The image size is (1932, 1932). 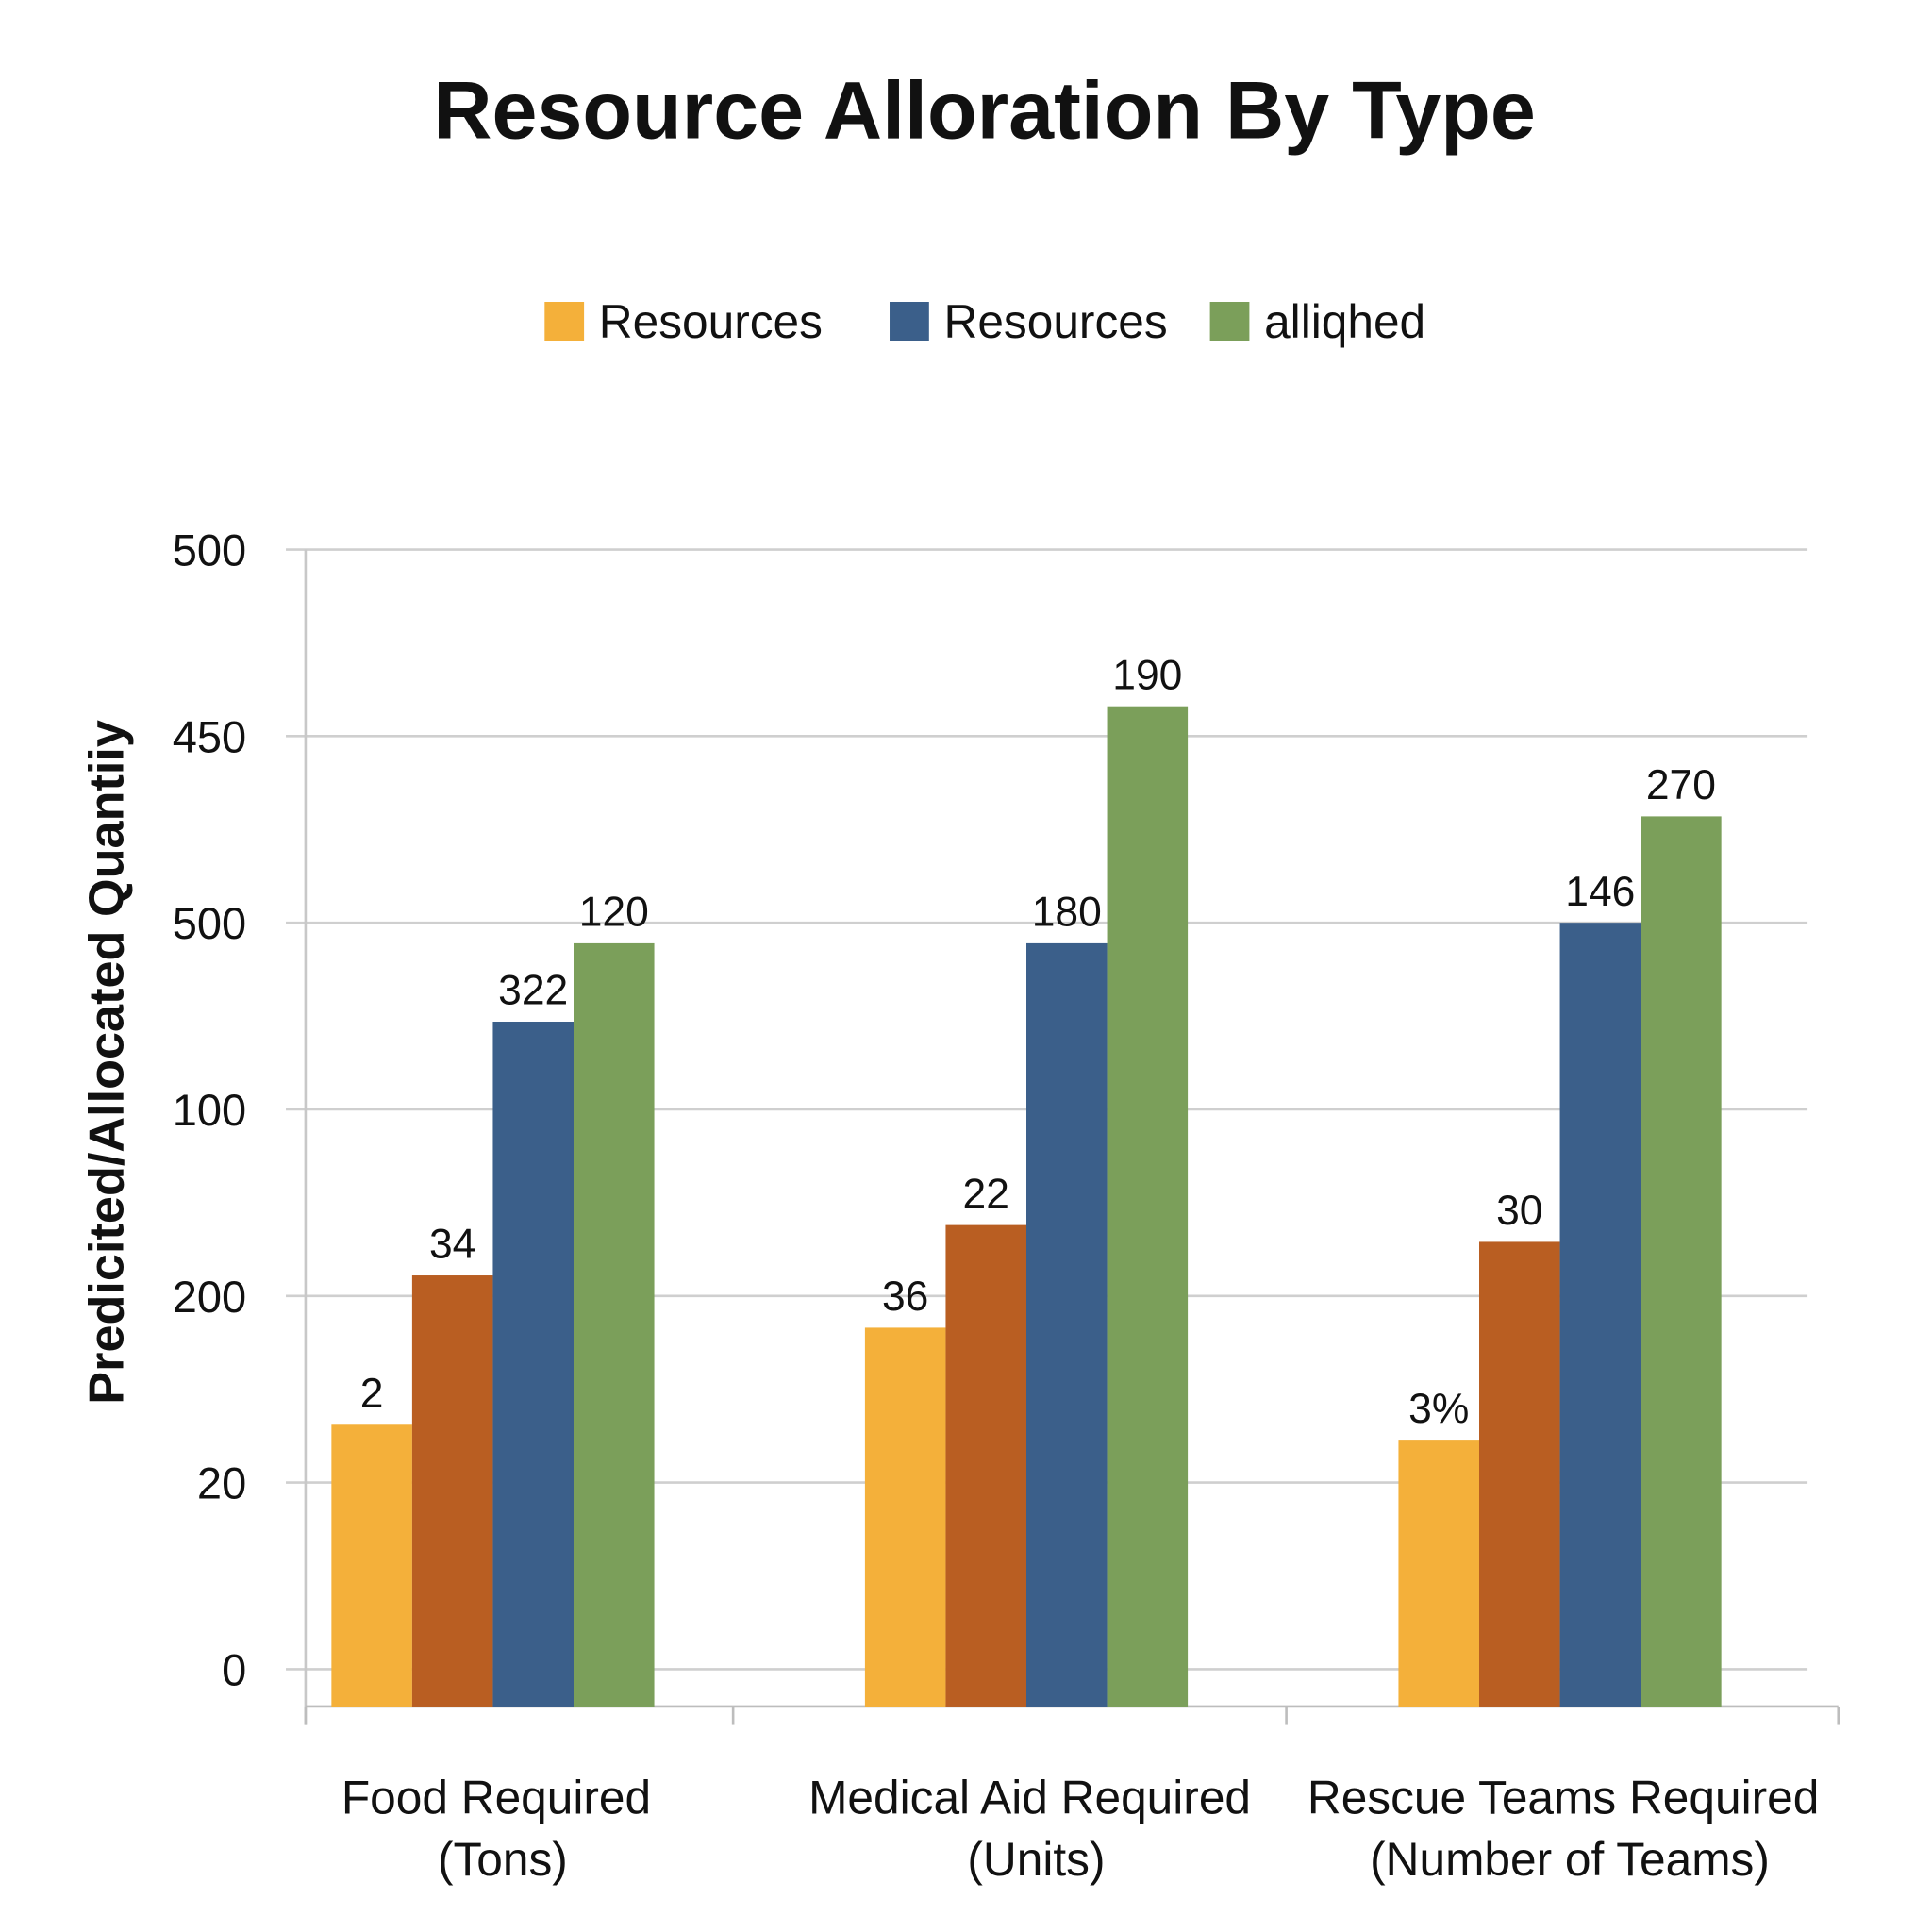 What do you see at coordinates (1067, 913) in the screenshot?
I see `data-label: 180` at bounding box center [1067, 913].